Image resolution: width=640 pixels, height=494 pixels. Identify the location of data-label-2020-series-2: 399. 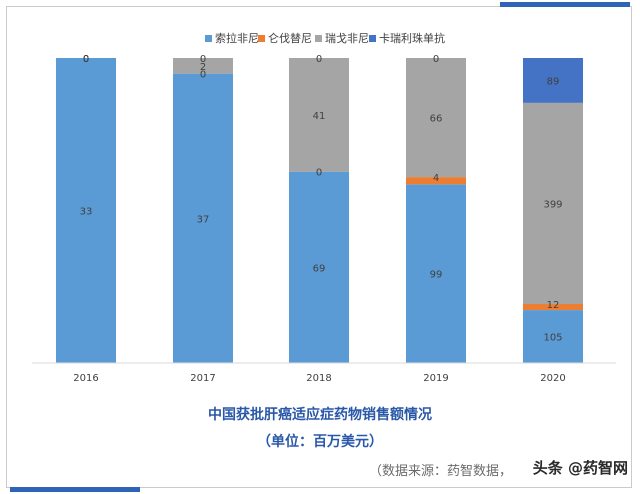
(552, 204).